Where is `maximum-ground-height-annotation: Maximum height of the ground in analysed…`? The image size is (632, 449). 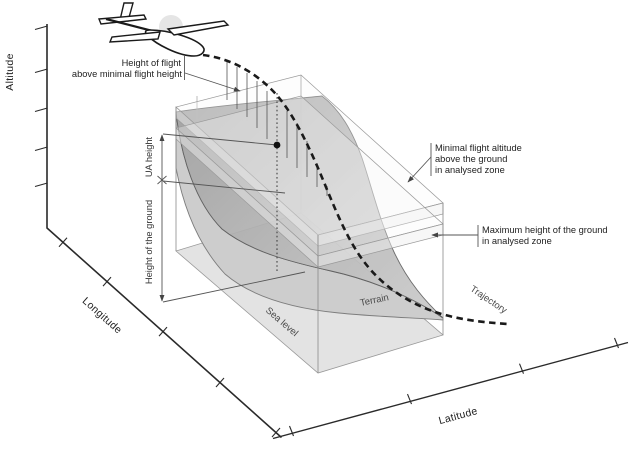 maximum-ground-height-annotation: Maximum height of the ground in analysed… is located at coordinates (519, 236).